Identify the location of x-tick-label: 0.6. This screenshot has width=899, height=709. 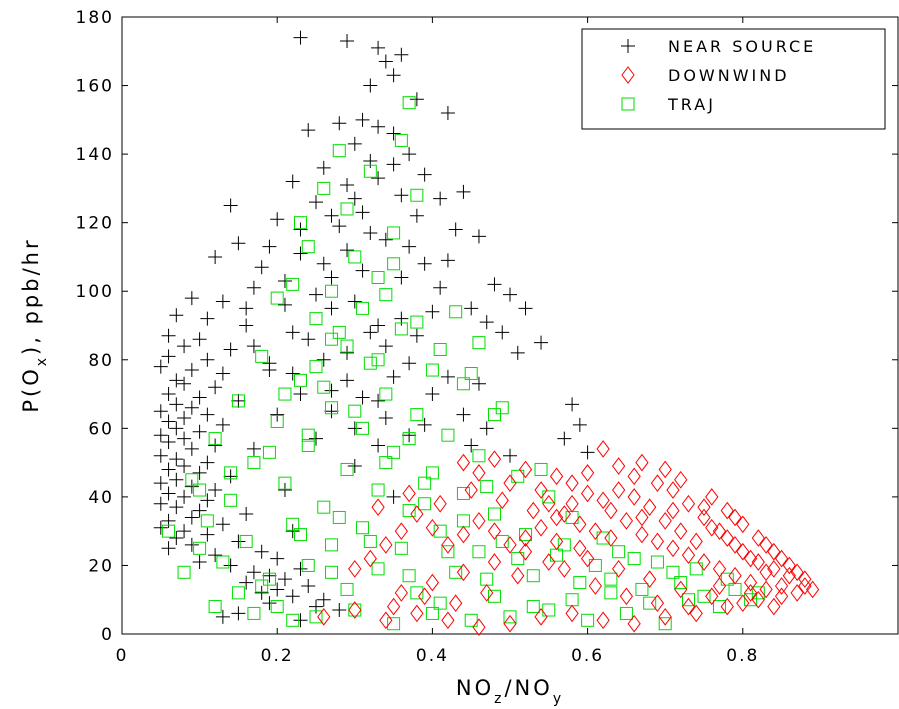
(587, 656).